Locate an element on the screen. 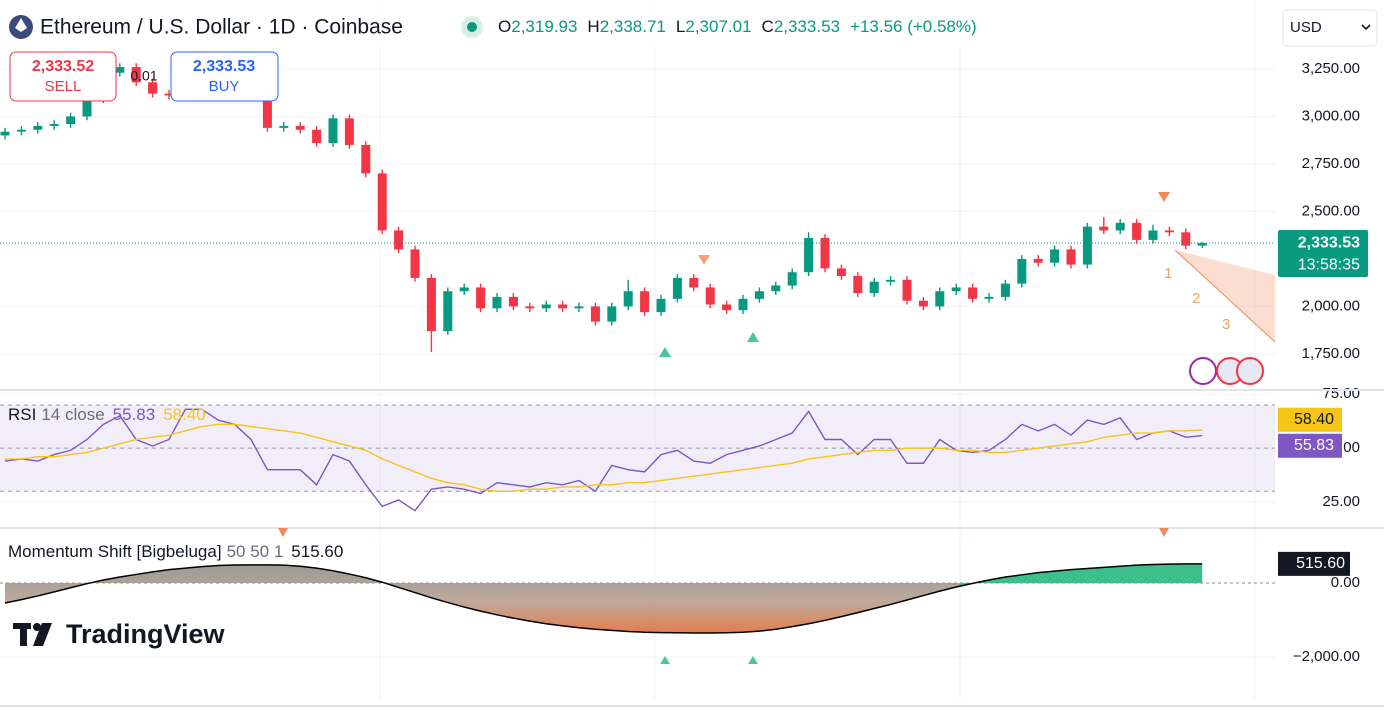  ohlc-key: C is located at coordinates (768, 26).